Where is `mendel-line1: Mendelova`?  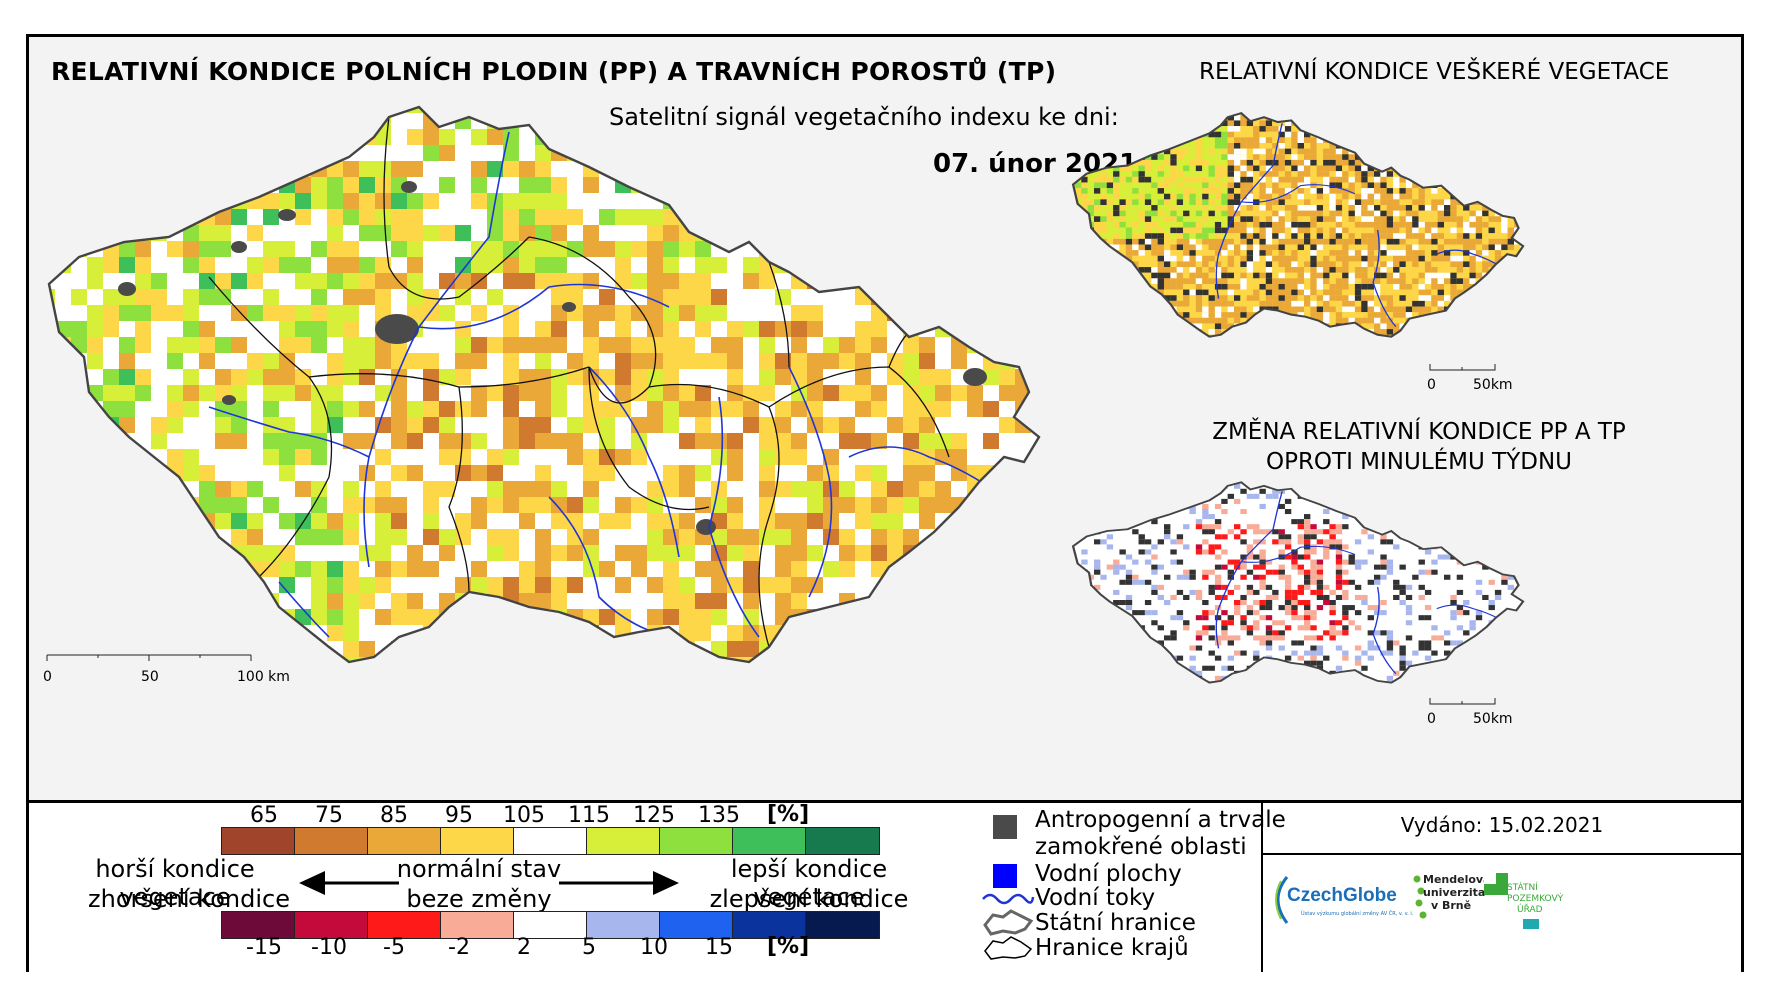 mendel-line1: Mendelova is located at coordinates (1457, 879).